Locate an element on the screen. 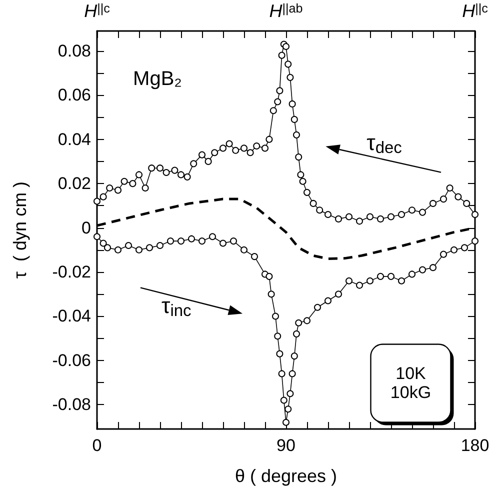  y-axis-title: τ ( dyn cm ) is located at coordinates (20, 230).